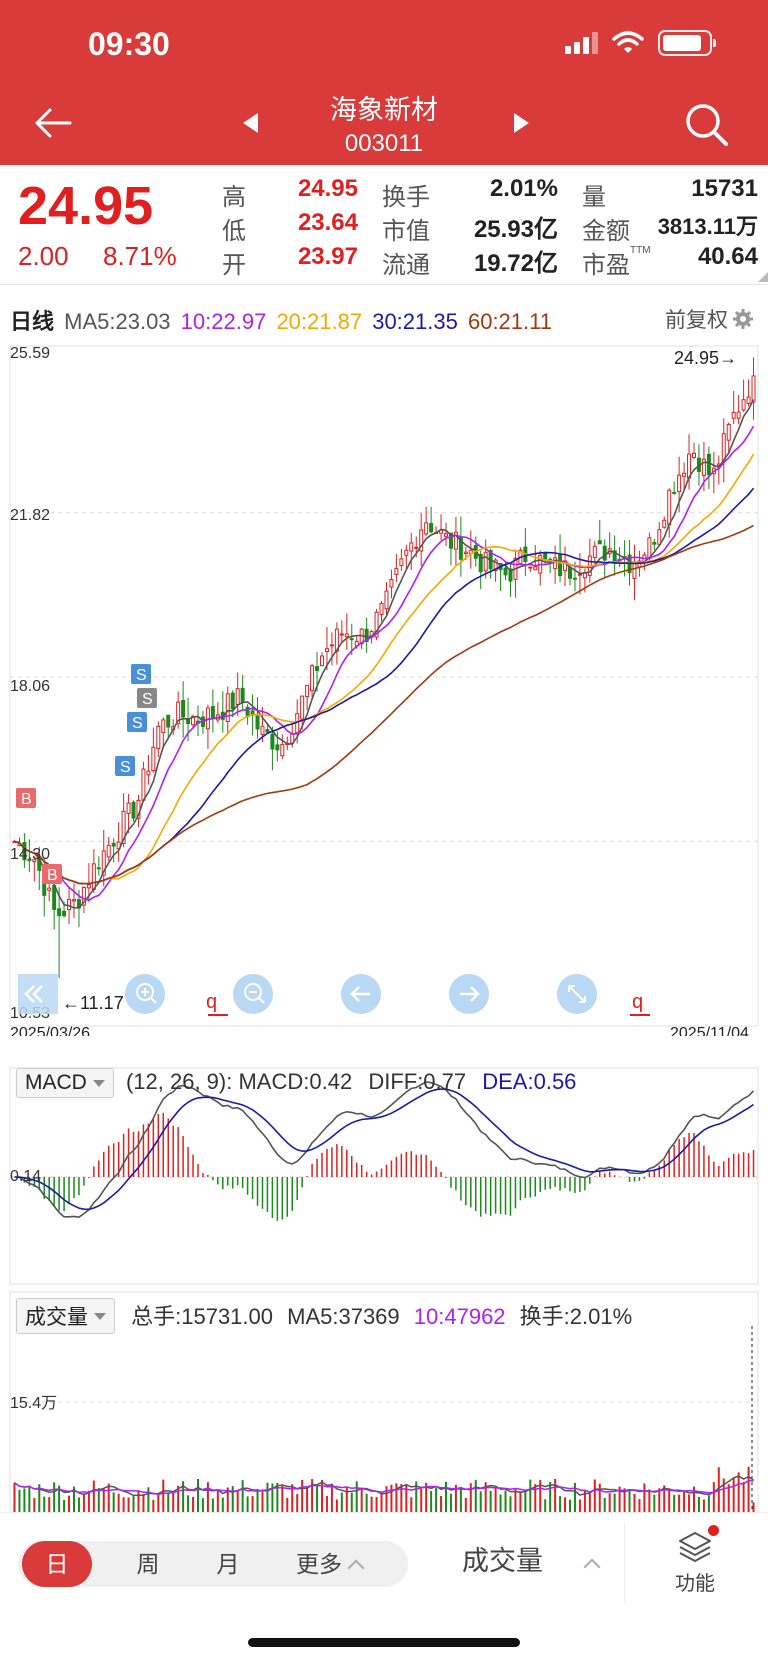 The image size is (768, 1662). Describe the element at coordinates (57, 1564) in the screenshot. I see `period-day: 日` at that location.